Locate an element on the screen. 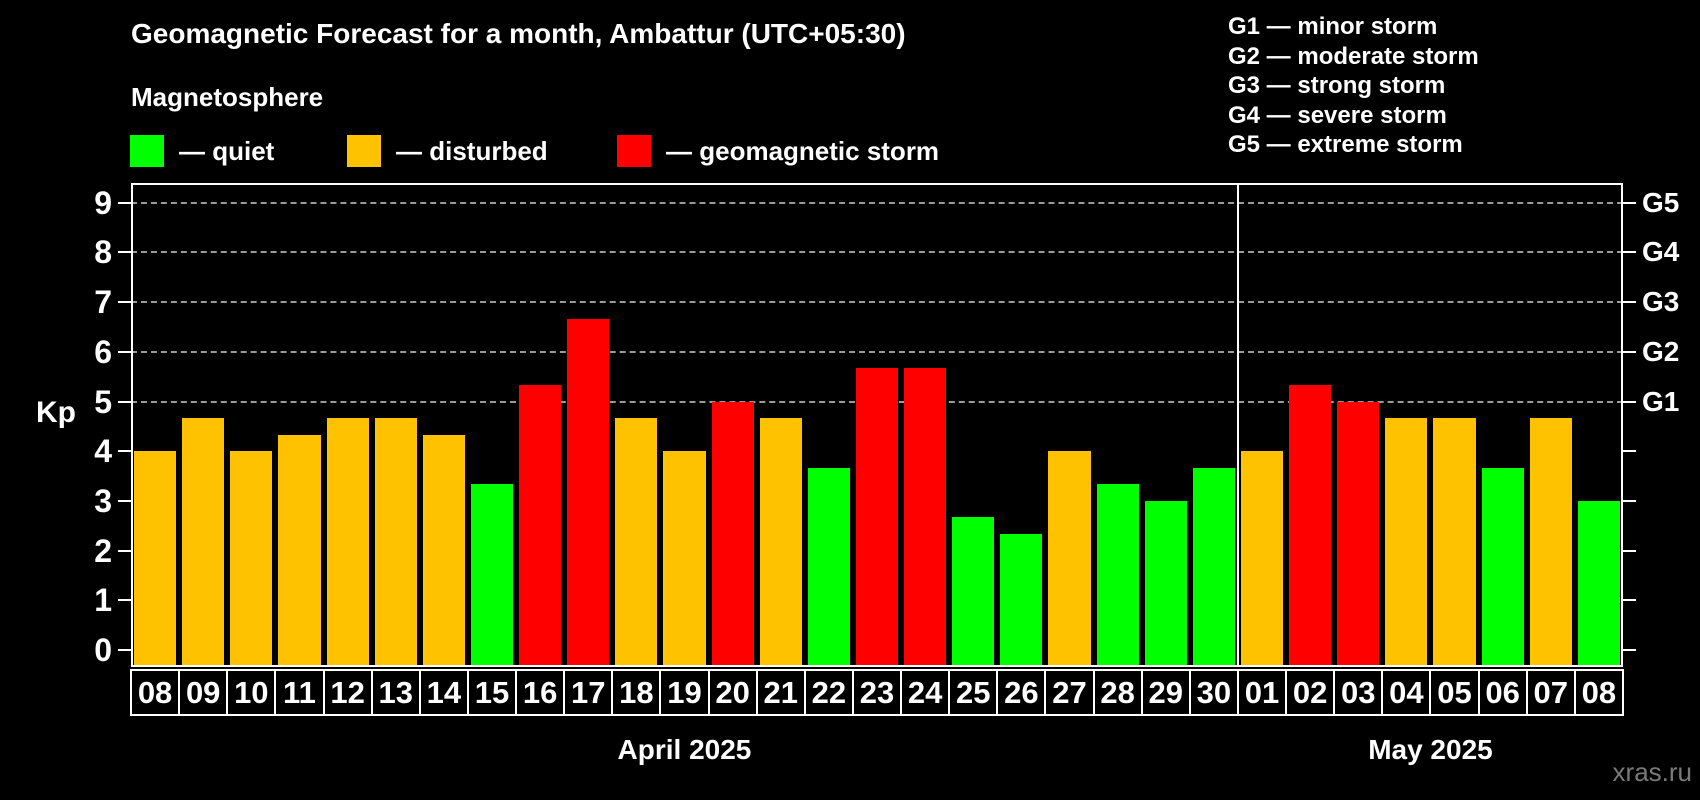  g-scale-label-G1: G1 is located at coordinates (1661, 401).